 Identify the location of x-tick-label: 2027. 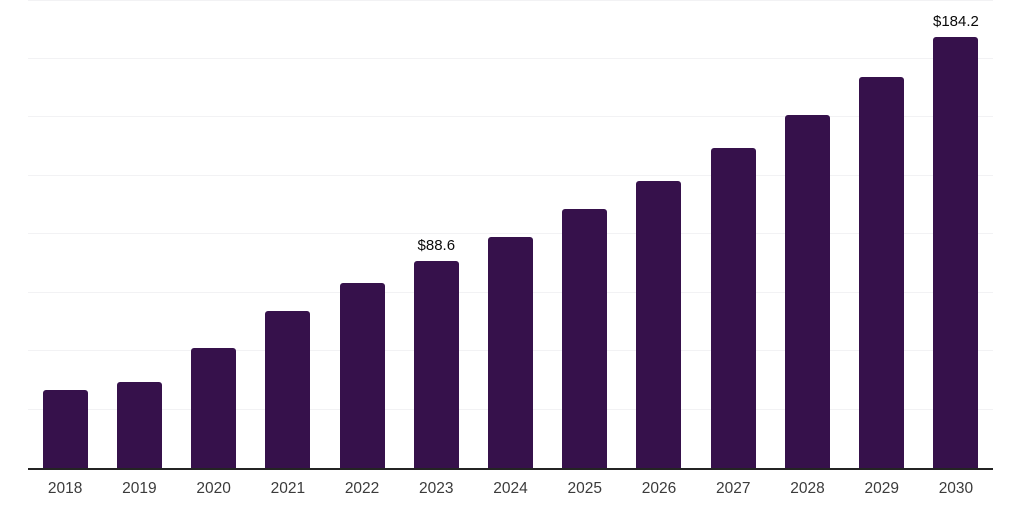
(733, 488).